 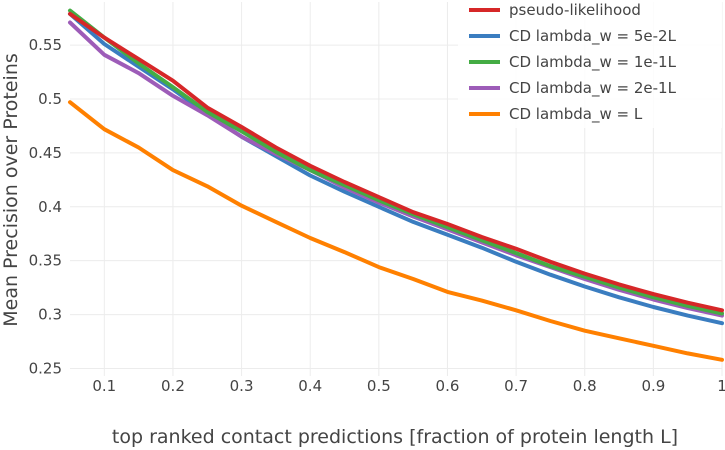 I want to click on x-tick-label: 0.1, so click(x=104, y=386).